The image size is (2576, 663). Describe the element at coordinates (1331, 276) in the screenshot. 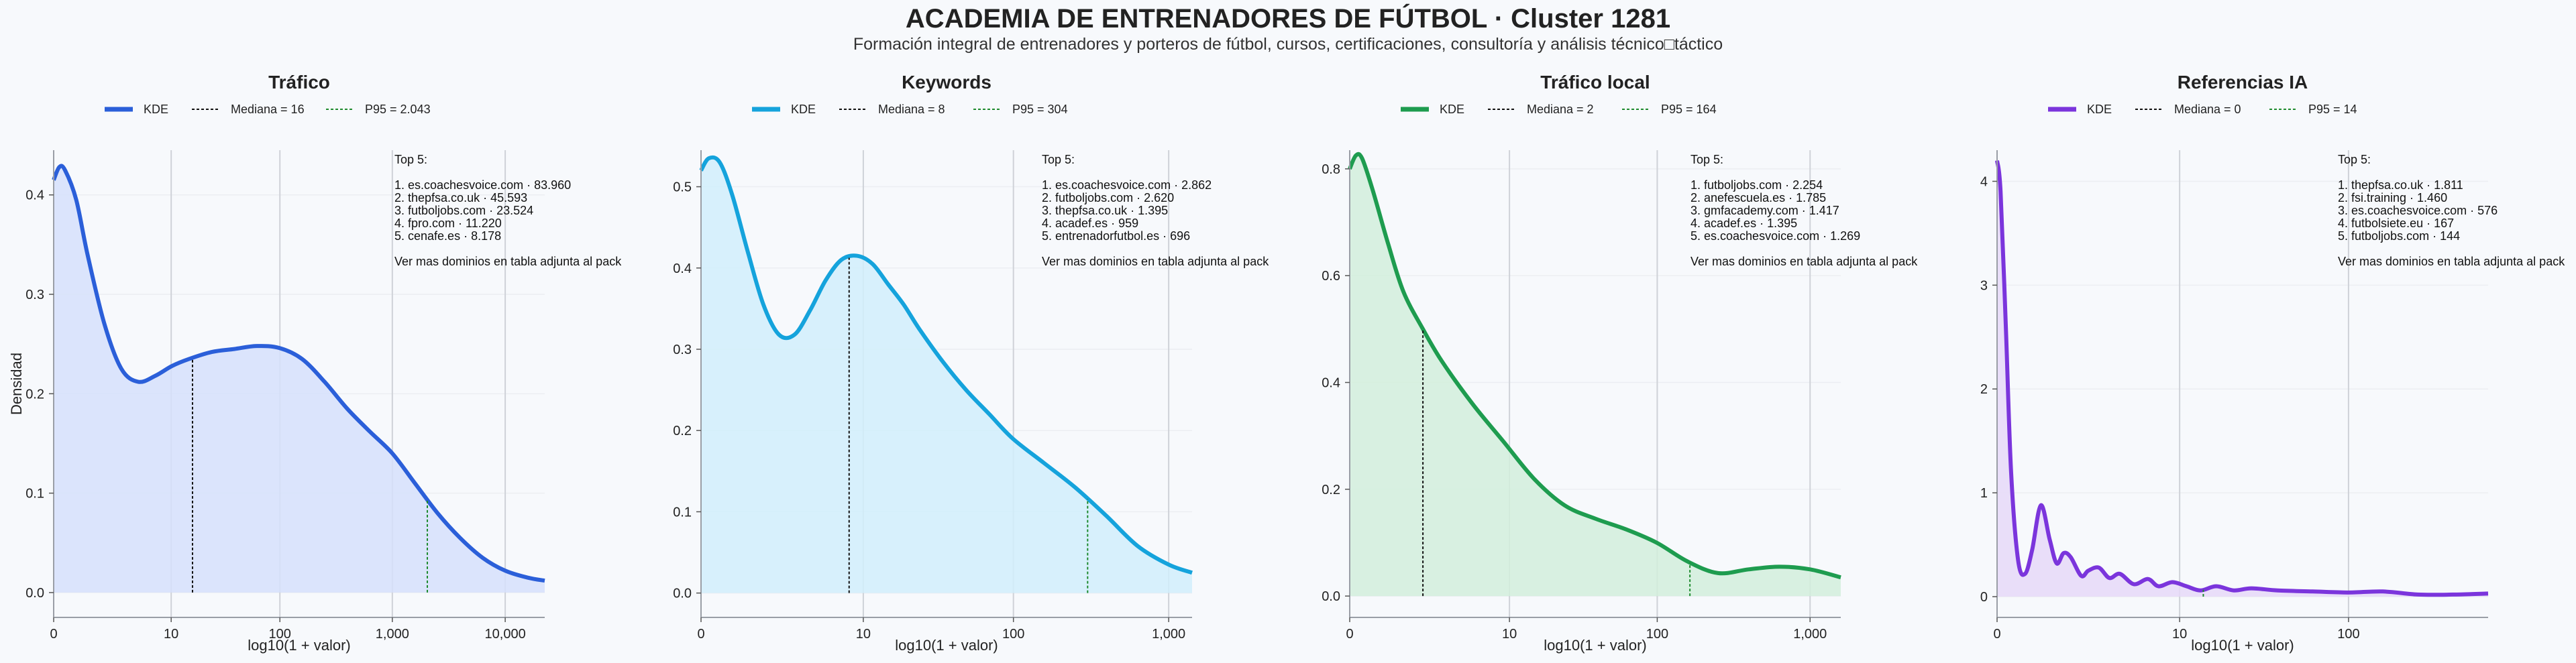

I see `y-tick-label: 0.6` at that location.